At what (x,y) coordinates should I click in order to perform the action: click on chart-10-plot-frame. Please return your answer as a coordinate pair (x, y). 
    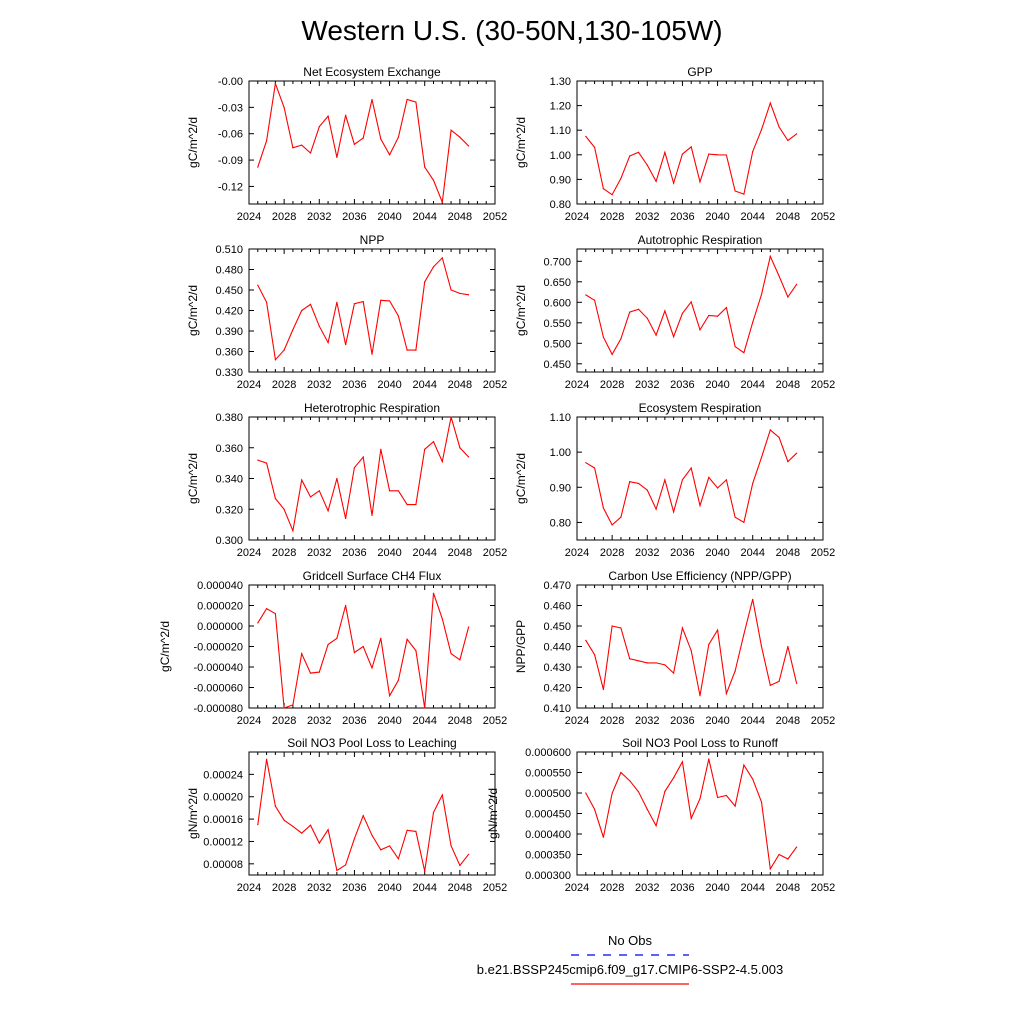
    Looking at the image, I should click on (700, 813).